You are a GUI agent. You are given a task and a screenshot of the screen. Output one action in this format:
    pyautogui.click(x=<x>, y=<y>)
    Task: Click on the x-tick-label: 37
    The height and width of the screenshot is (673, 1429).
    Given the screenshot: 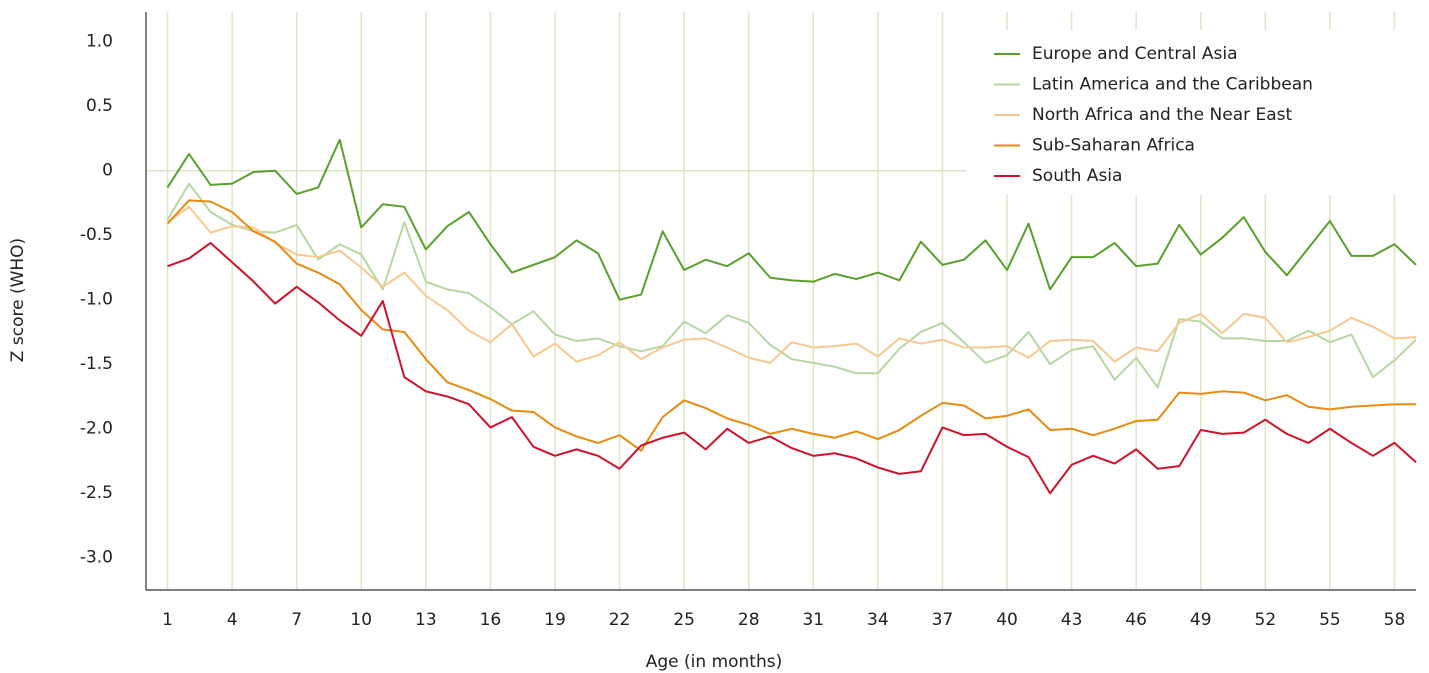 What is the action you would take?
    pyautogui.click(x=943, y=620)
    